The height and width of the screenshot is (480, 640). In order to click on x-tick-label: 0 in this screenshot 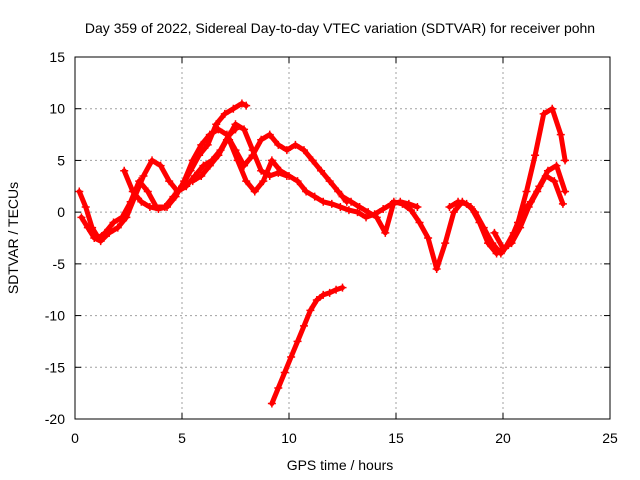, I will do `click(75, 438)`.